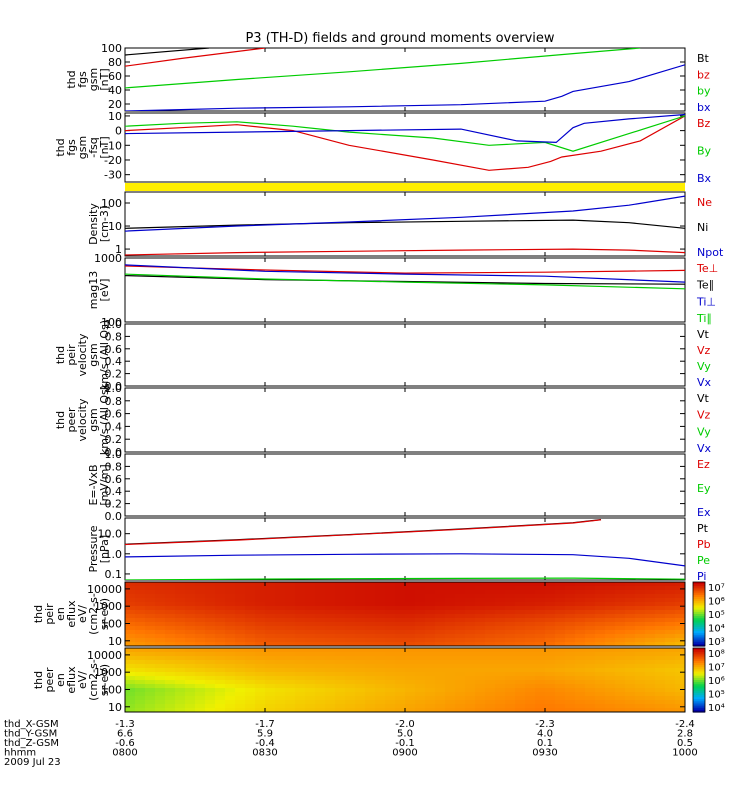 Image resolution: width=750 pixels, height=800 pixels. Describe the element at coordinates (703, 74) in the screenshot. I see `legend-entry: bz` at that location.